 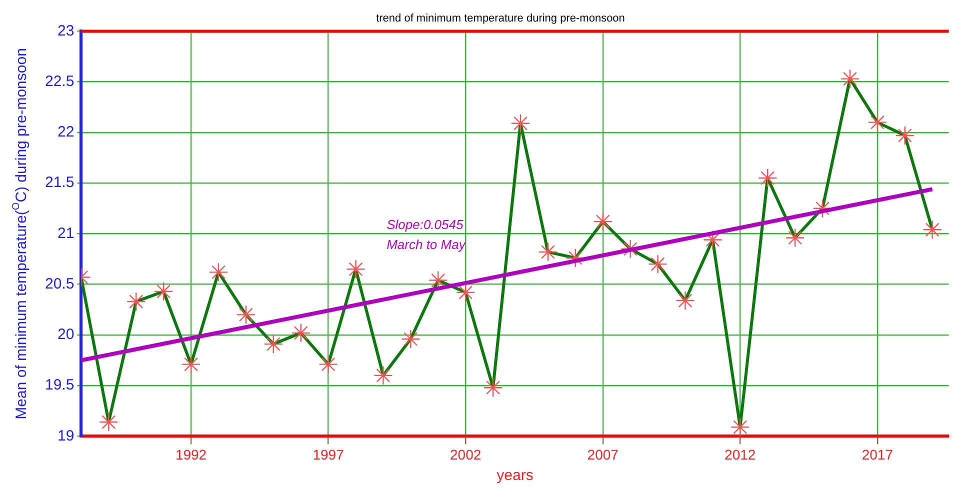 What do you see at coordinates (191, 454) in the screenshot?
I see `x-tick-label: 1992` at bounding box center [191, 454].